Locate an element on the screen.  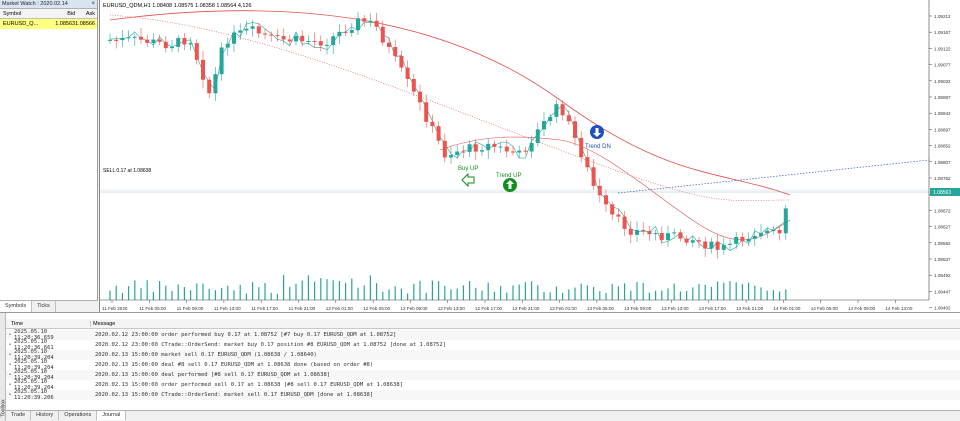
time-tick-label: 11 Feb 05:00 is located at coordinates (152, 308).